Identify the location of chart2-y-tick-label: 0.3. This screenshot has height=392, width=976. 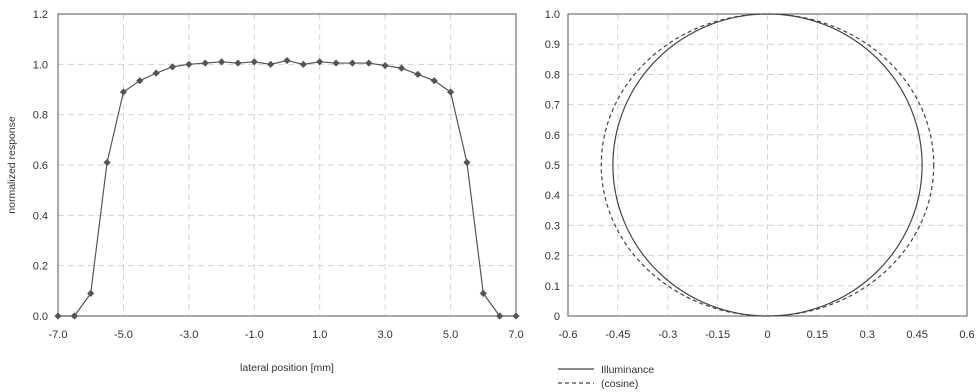
(552, 226).